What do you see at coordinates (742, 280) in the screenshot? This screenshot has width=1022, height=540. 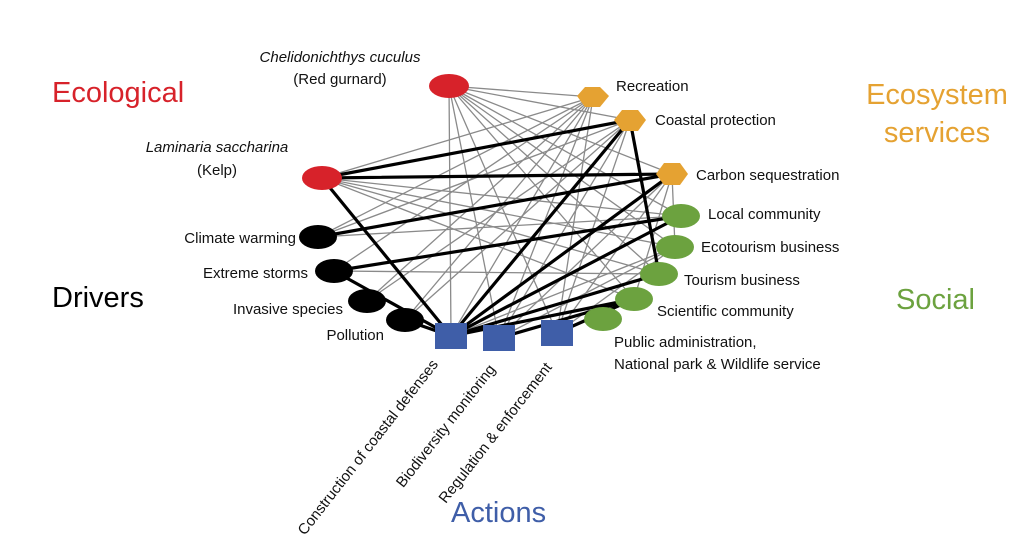 I see `label-tourism-business: Tourism business` at bounding box center [742, 280].